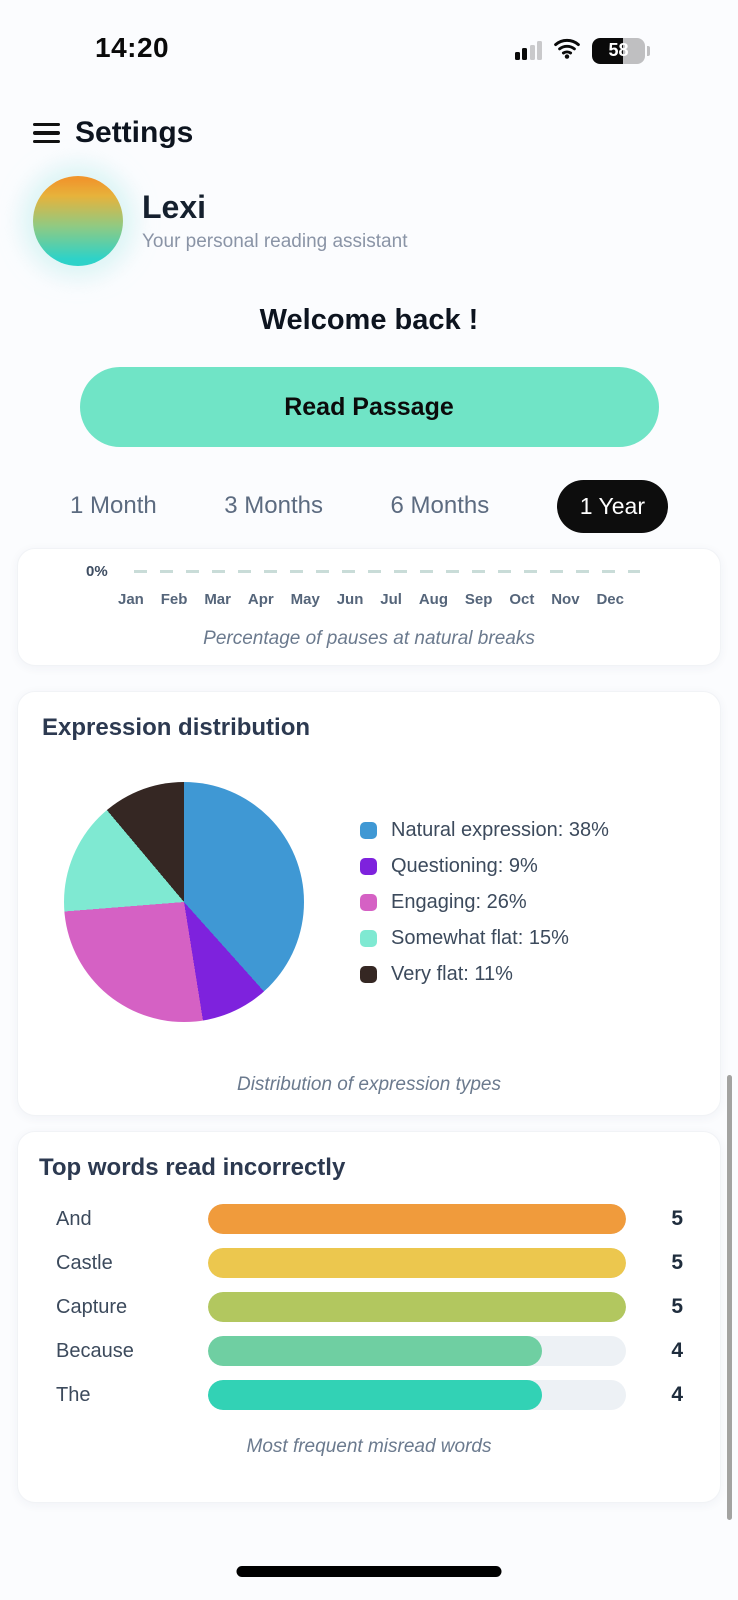 The width and height of the screenshot is (738, 1600). Describe the element at coordinates (452, 973) in the screenshot. I see `legend-label: Very flat: 11%` at that location.